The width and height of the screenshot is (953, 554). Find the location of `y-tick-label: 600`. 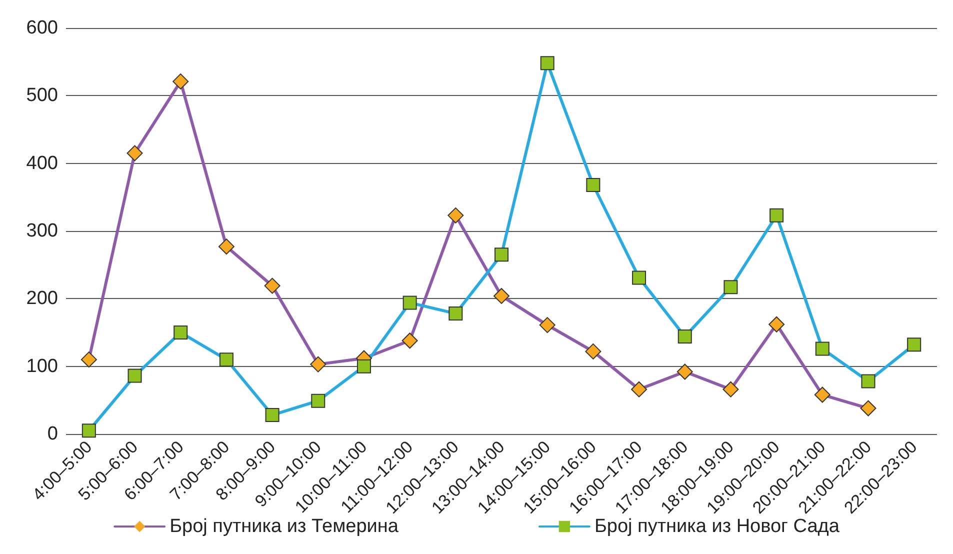

y-tick-label: 600 is located at coordinates (42, 28).